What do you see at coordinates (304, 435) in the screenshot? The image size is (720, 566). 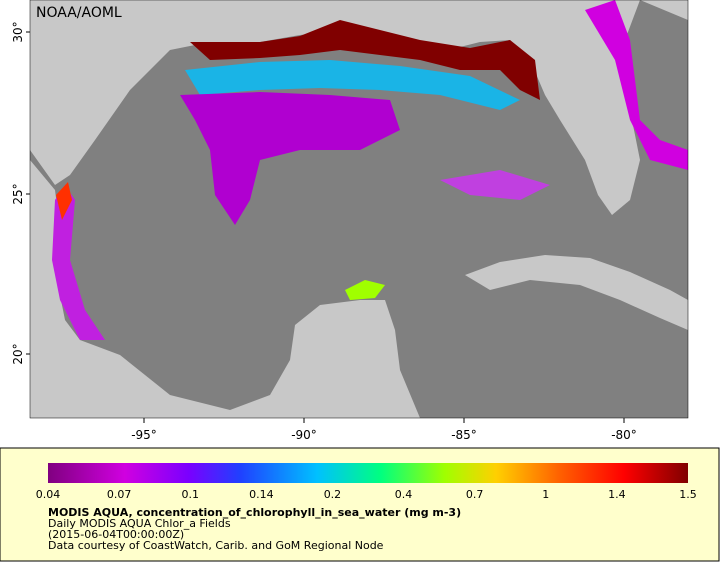 I see `lon-label: -90°` at bounding box center [304, 435].